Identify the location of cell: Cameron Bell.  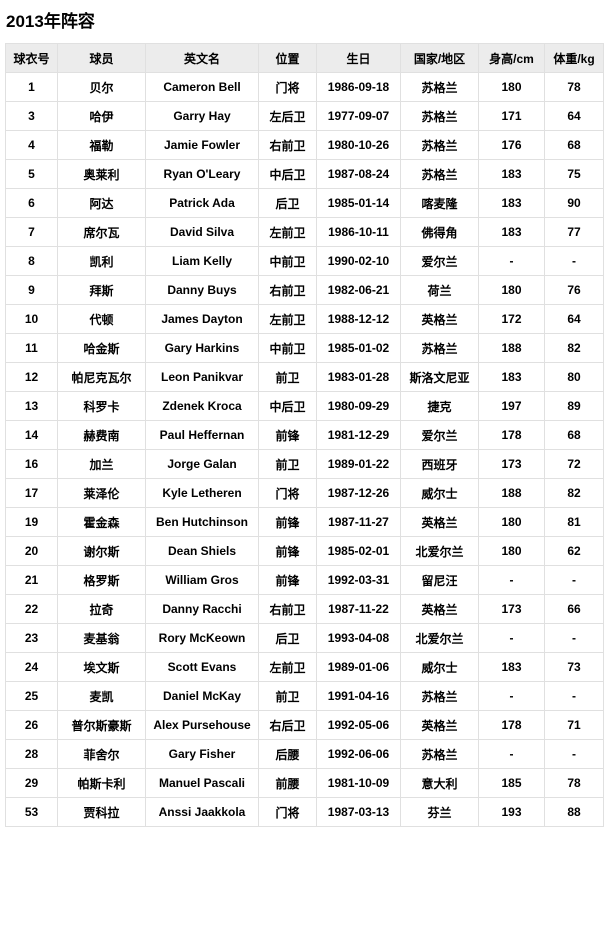
(202, 87).